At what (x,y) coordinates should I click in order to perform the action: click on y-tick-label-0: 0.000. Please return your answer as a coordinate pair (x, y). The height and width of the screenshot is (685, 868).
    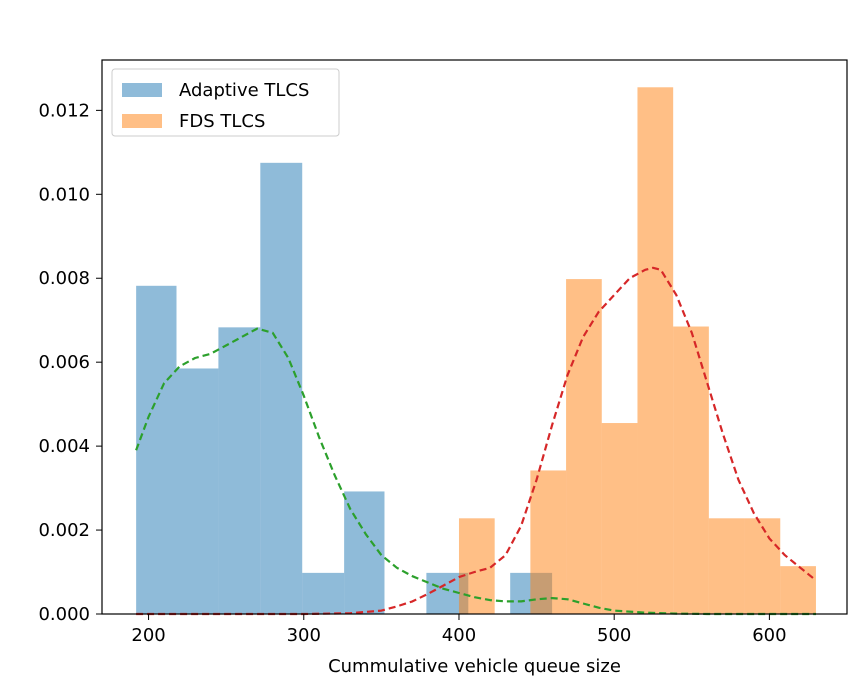
    Looking at the image, I should click on (64, 614).